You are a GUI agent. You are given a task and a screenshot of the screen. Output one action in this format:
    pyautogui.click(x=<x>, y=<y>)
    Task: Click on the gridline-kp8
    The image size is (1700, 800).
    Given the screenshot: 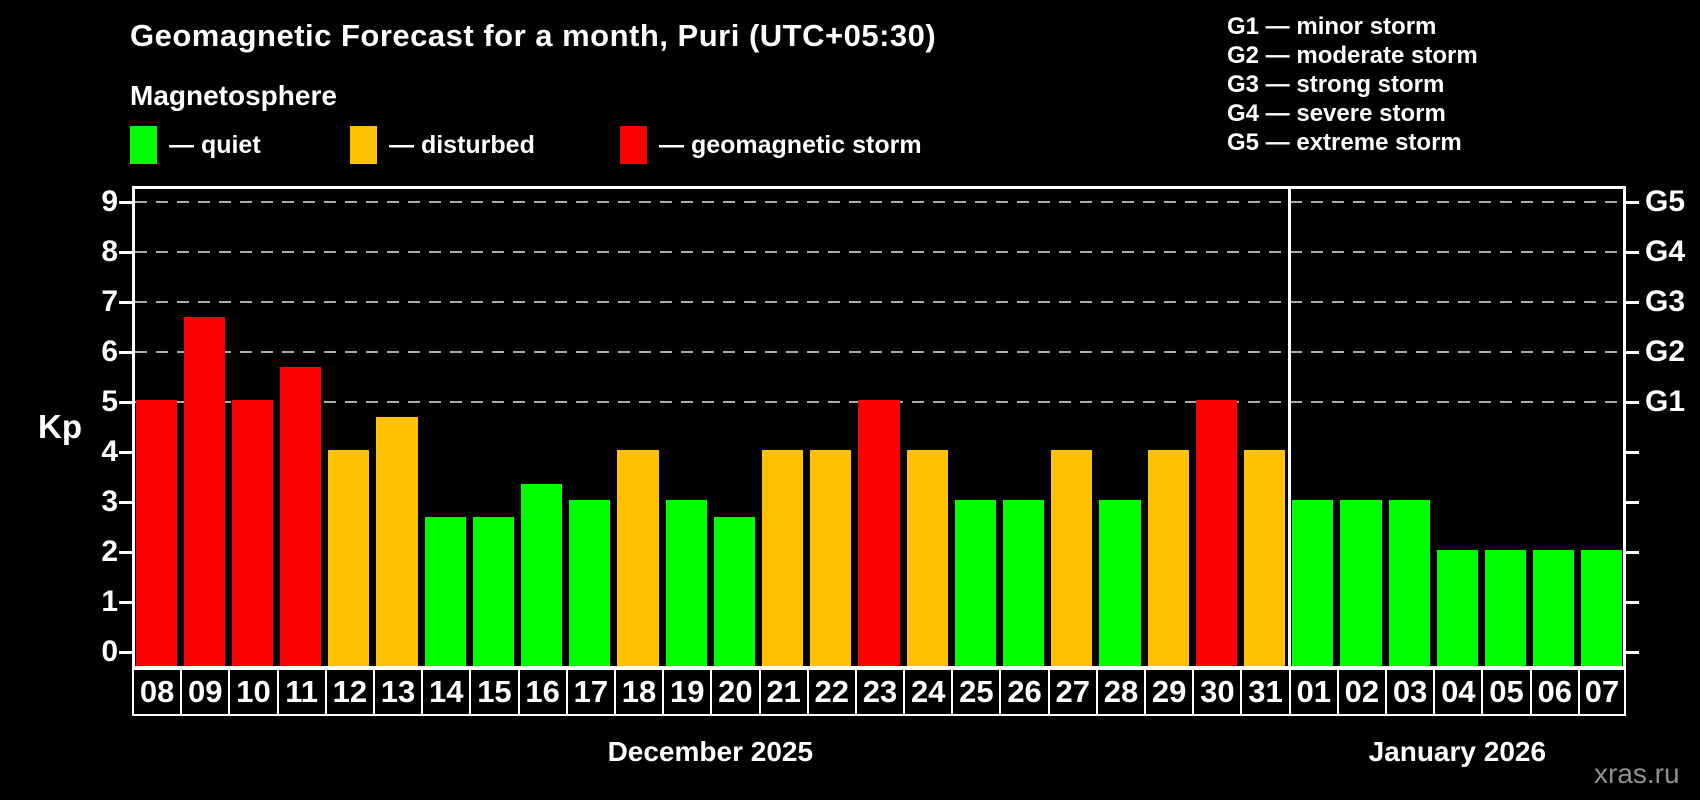 What is the action you would take?
    pyautogui.click(x=879, y=252)
    